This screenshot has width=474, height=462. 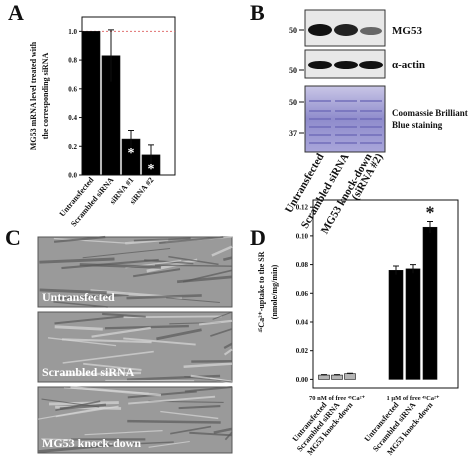 What do you see at coordinates (257, 12) in the screenshot?
I see `panel-letter: B` at bounding box center [257, 12].